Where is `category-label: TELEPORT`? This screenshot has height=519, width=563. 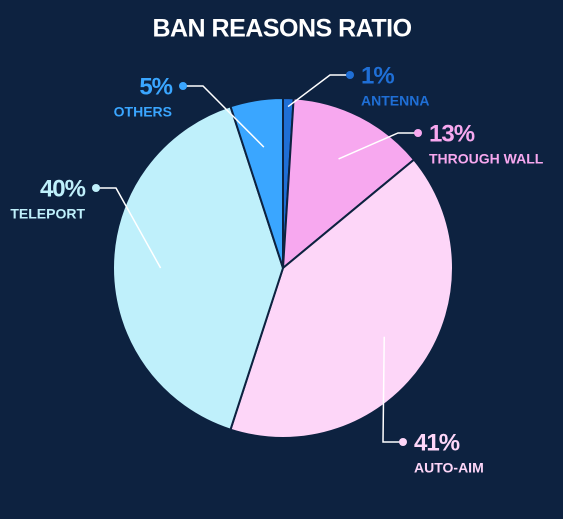 category-label: TELEPORT is located at coordinates (47, 214).